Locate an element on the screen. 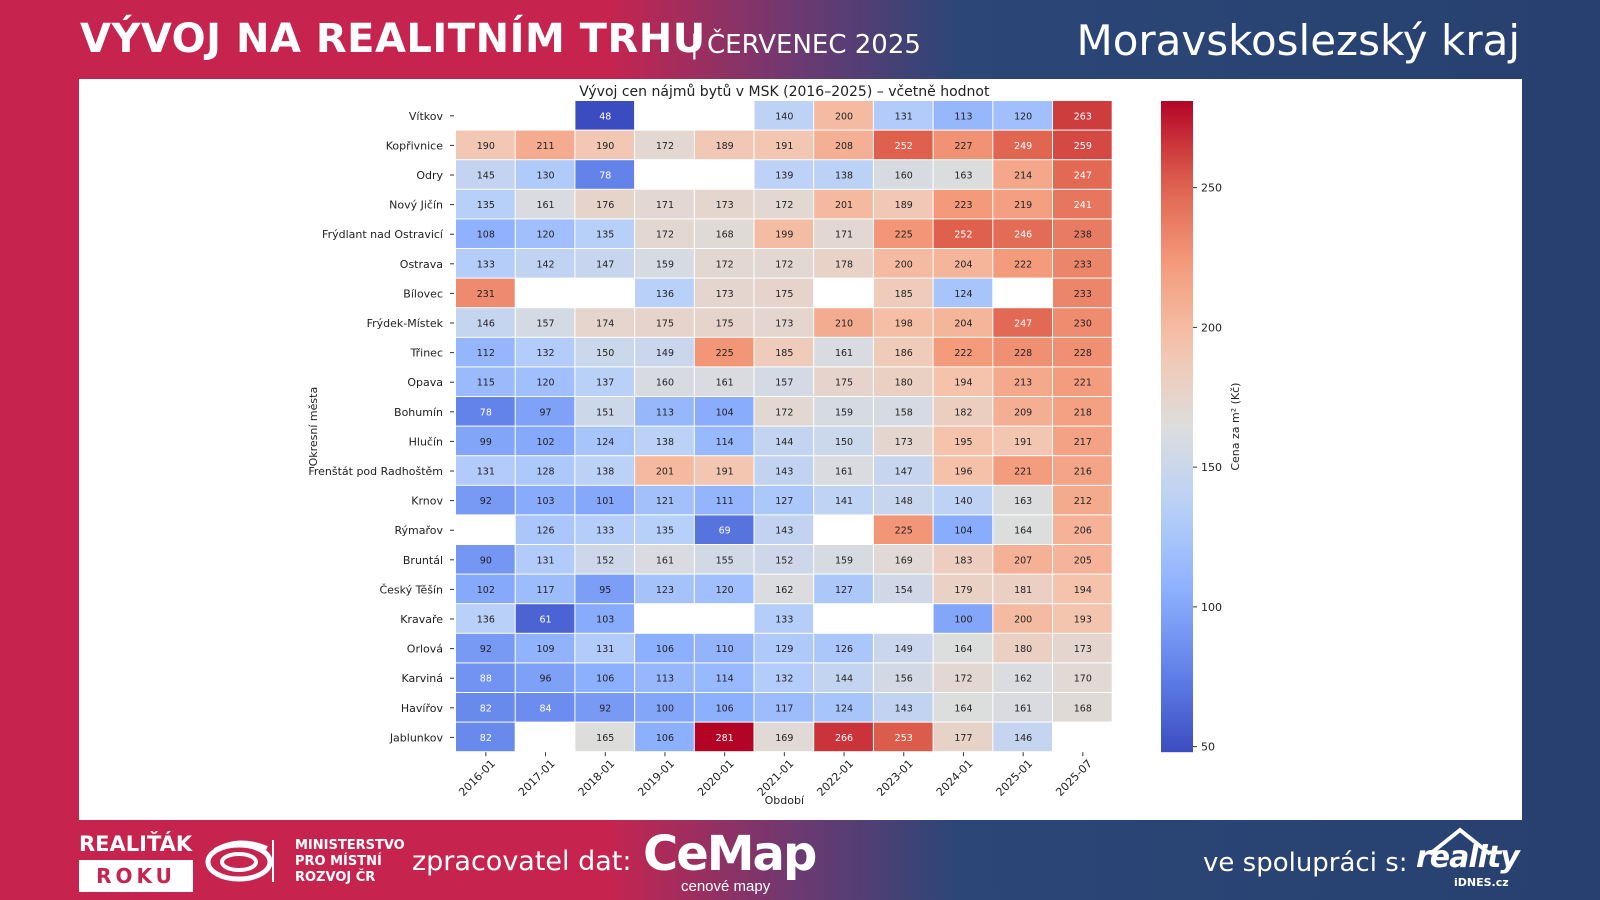  cell-value-label: 95 is located at coordinates (605, 590).